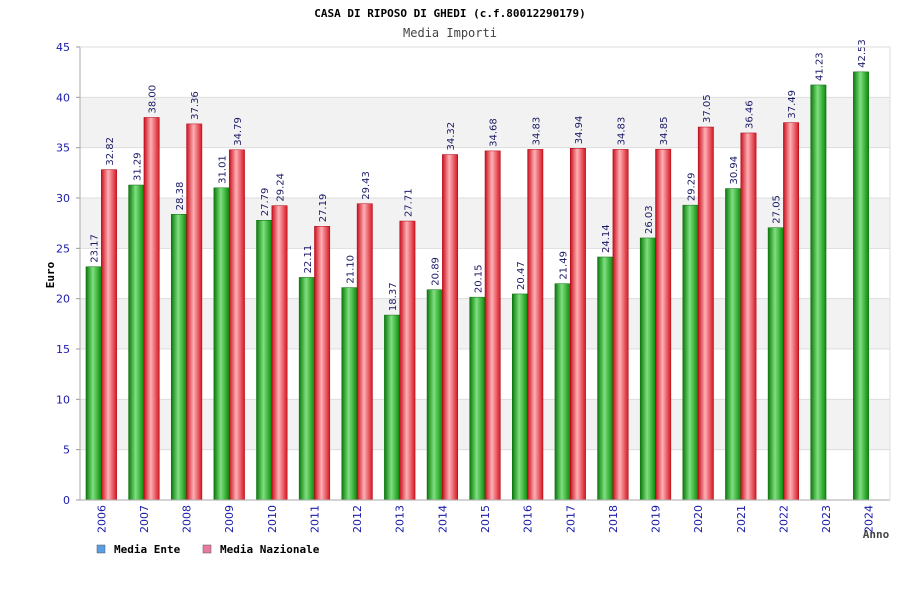  What do you see at coordinates (705, 313) in the screenshot?
I see `bar-media-nazionale-2020` at bounding box center [705, 313].